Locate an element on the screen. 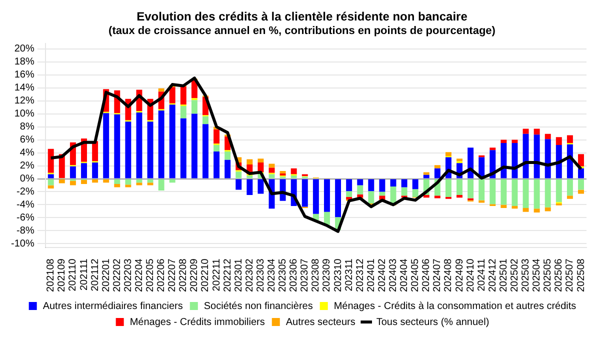  x-tick-label: 202311 is located at coordinates (349, 275).